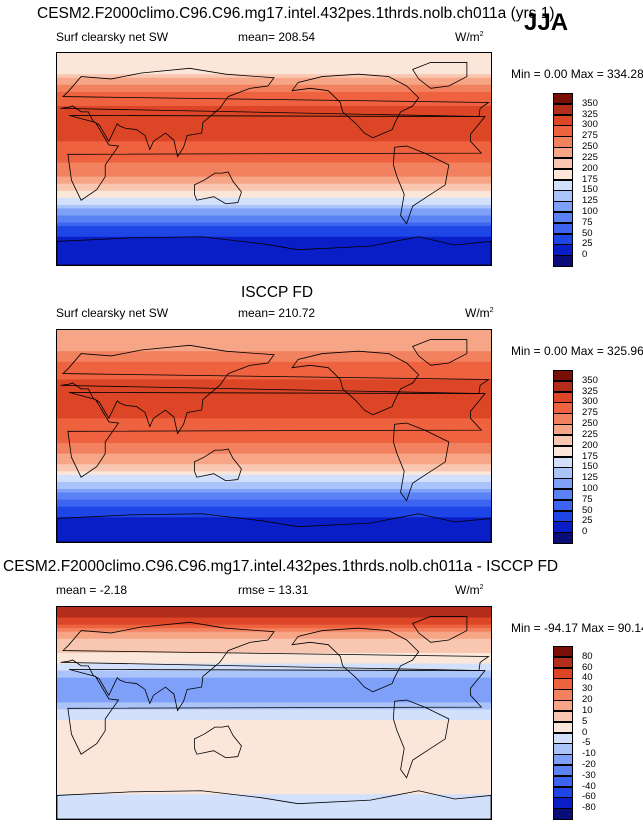 The image size is (643, 830). Describe the element at coordinates (587, 510) in the screenshot. I see `colorbar-tick-label: 50` at that location.